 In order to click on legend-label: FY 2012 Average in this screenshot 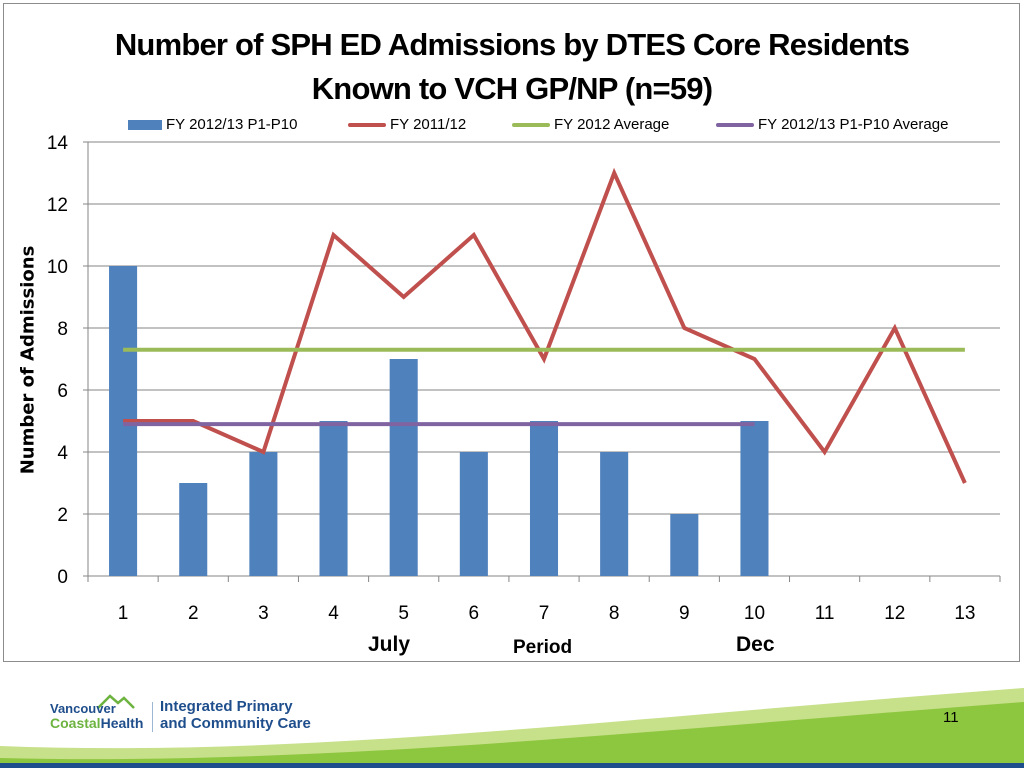, I will do `click(612, 124)`.